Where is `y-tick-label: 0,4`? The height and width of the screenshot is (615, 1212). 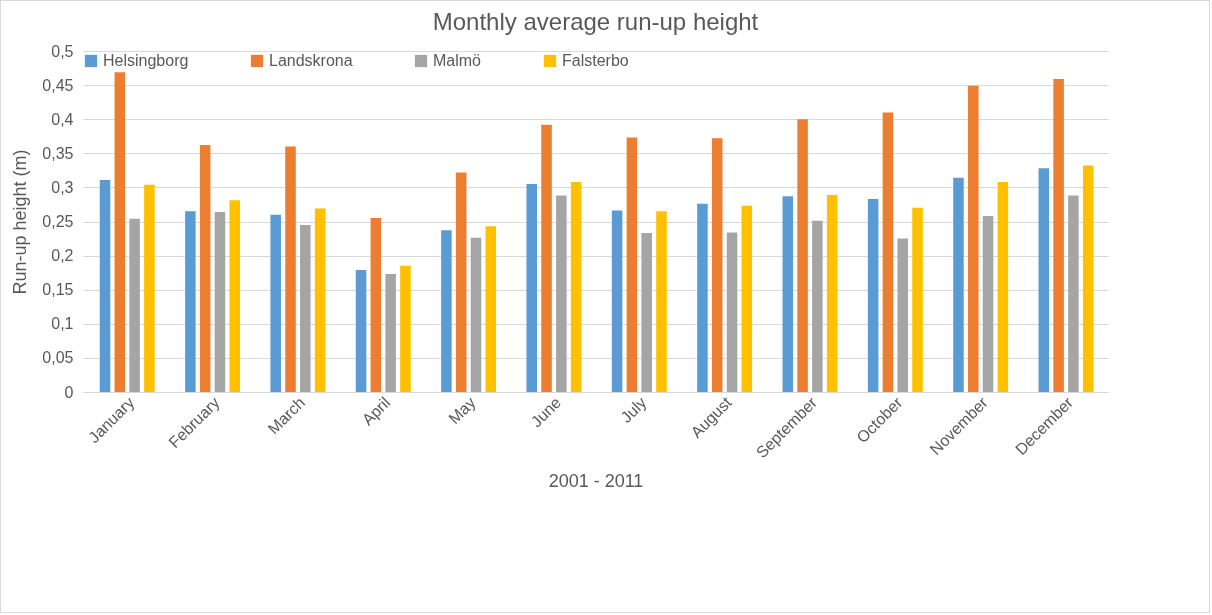 y-tick-label: 0,4 is located at coordinates (62, 119).